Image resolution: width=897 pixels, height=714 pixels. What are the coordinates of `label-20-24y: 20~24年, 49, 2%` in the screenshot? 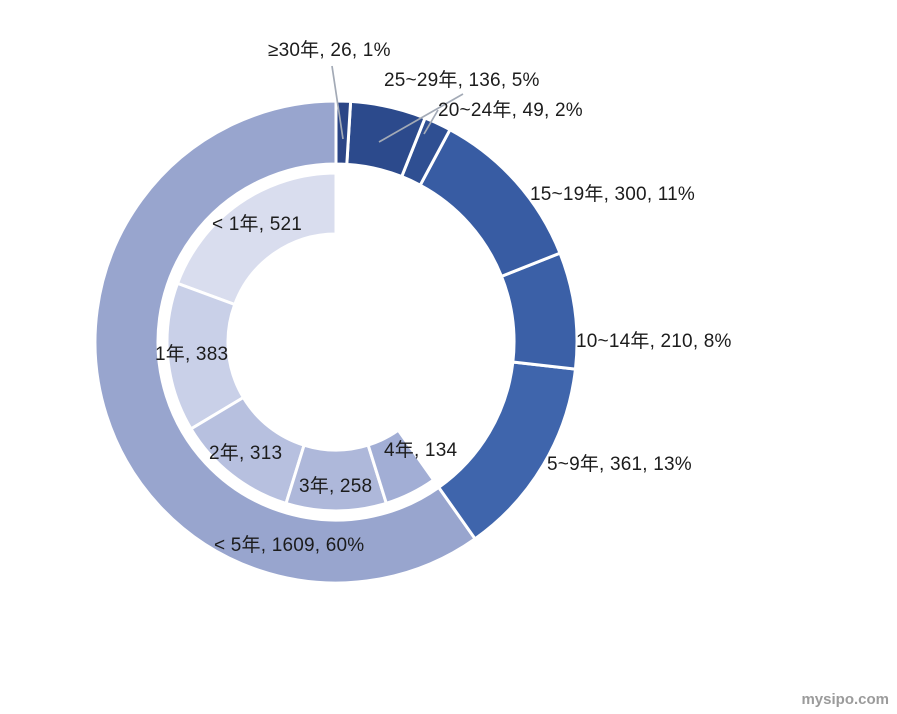 It's located at (510, 110).